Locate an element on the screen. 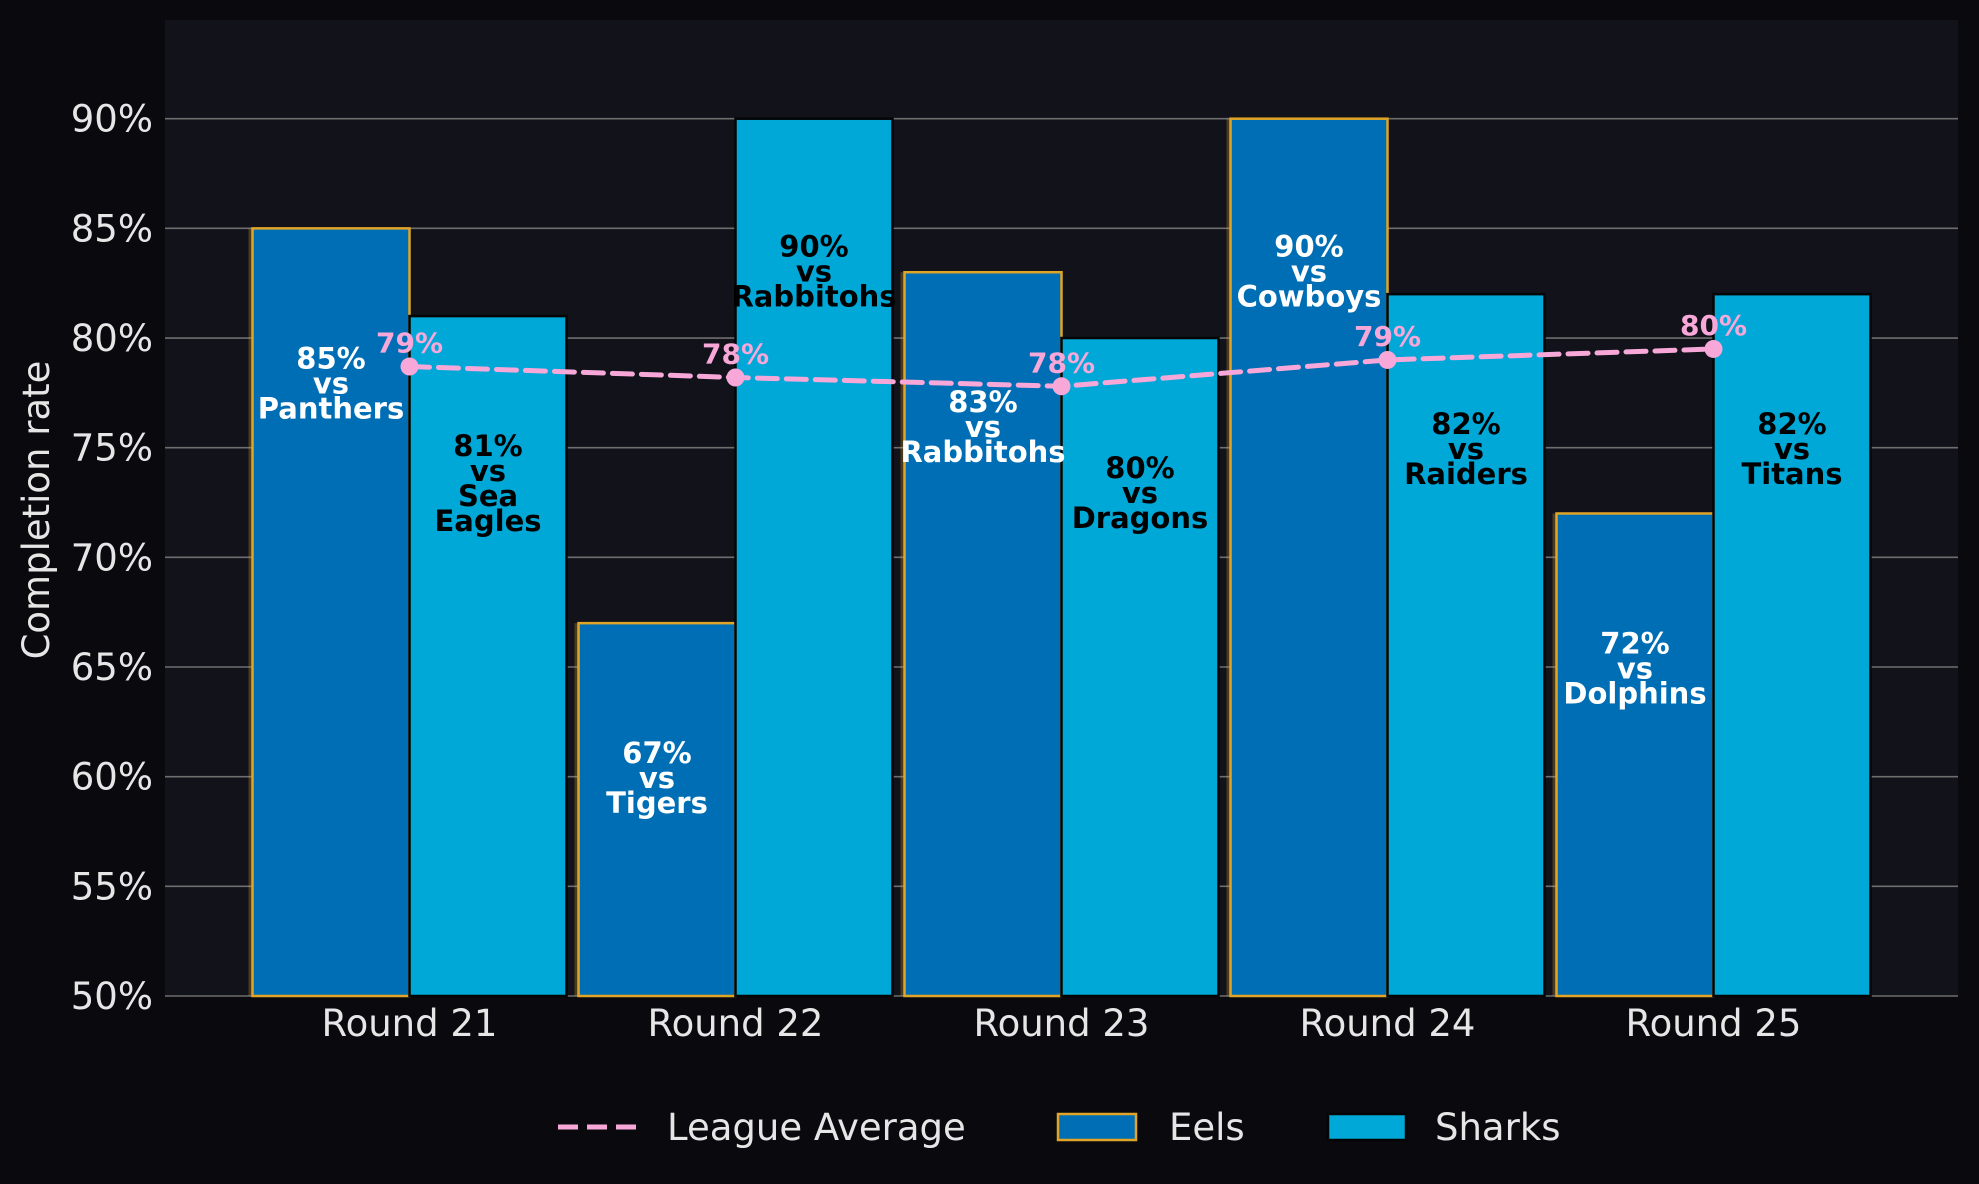 The image size is (1979, 1184). sharks-bar-label: Eagles is located at coordinates (487, 521).